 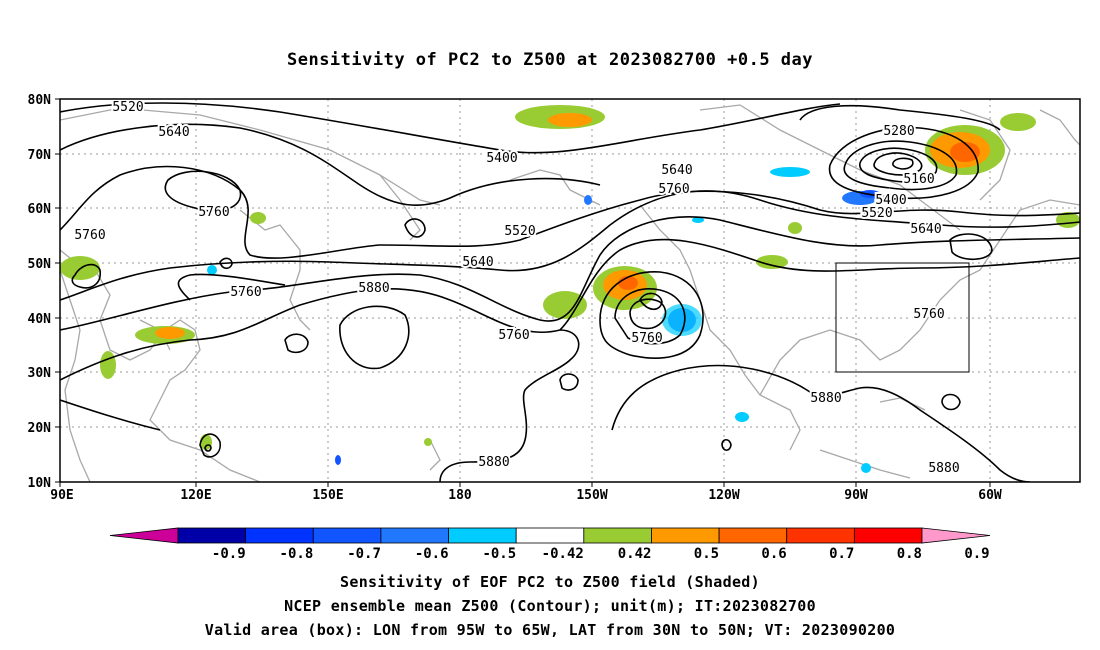 I want to click on longitude-labels: 90E 120E 150E 180 150W 120W 90W 60W, so click(x=526, y=495).